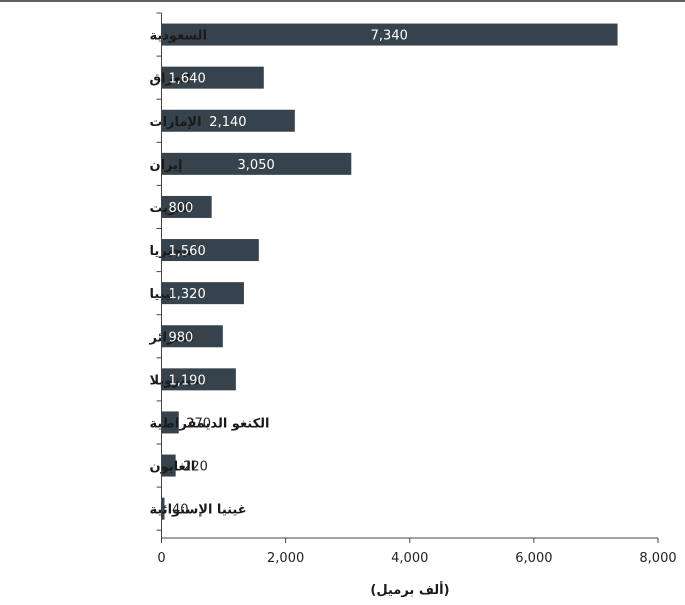 This screenshot has width=685, height=605. I want to click on category-label: الكنغو الديمقراطية, so click(210, 423).